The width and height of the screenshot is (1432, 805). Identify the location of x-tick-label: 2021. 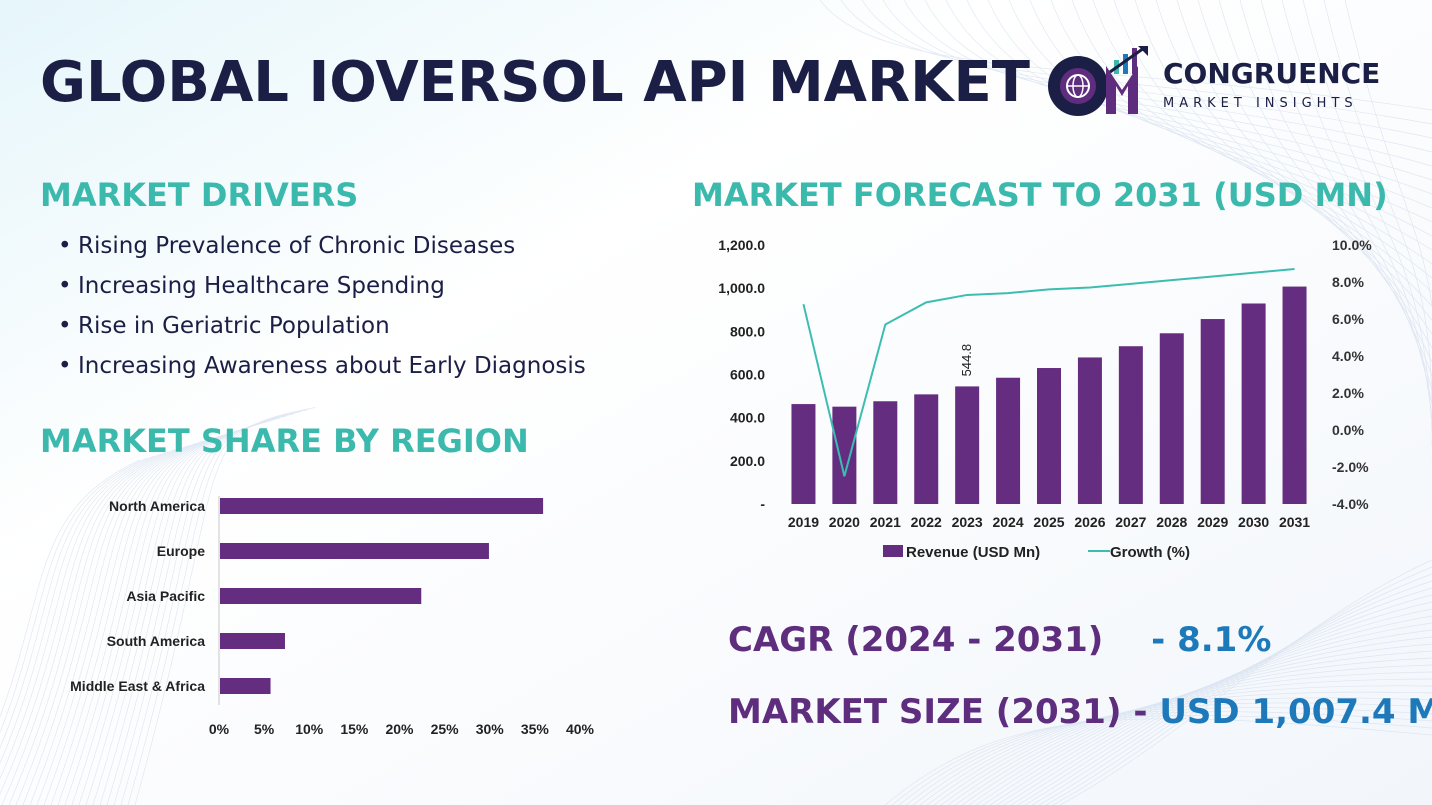
(885, 522).